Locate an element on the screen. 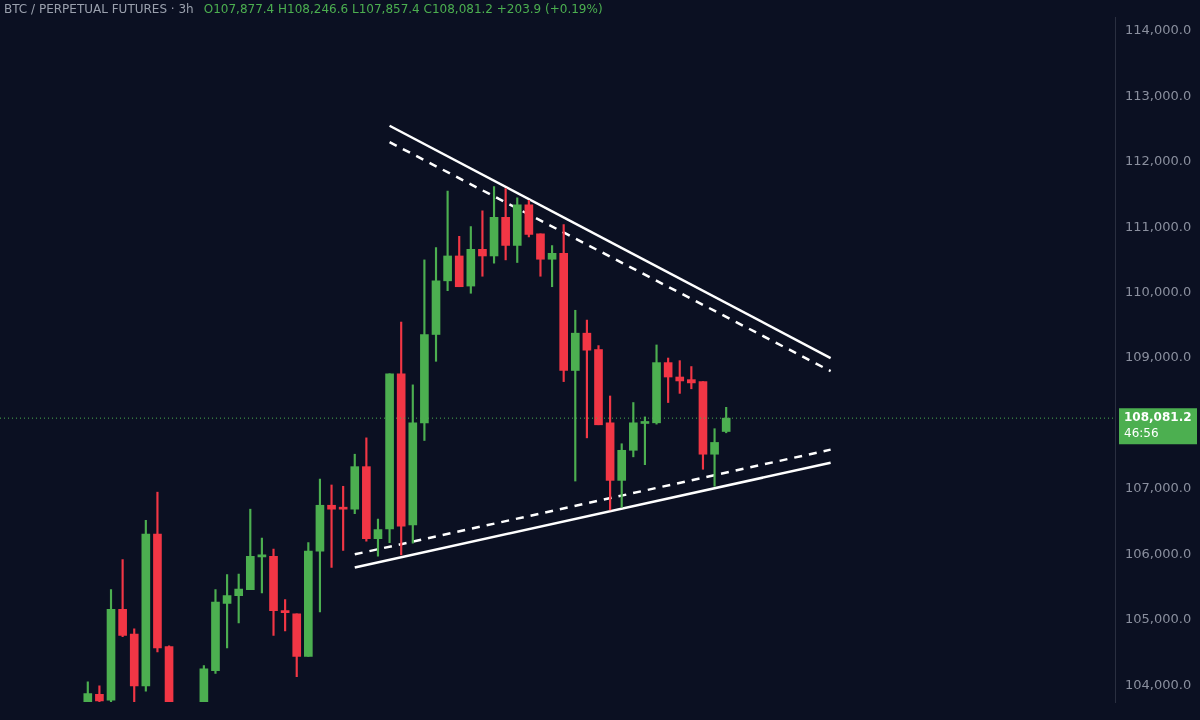 Image resolution: width=1200 pixels, height=720 pixels. y-tick-label: 105,000.0 is located at coordinates (1158, 619).